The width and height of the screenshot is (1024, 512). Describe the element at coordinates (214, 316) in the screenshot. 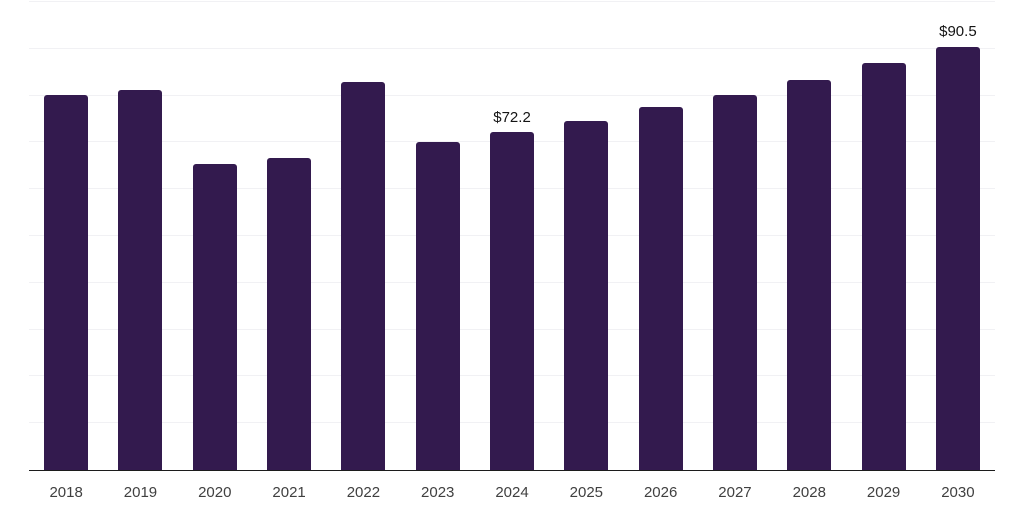

I see `bar-2020` at that location.